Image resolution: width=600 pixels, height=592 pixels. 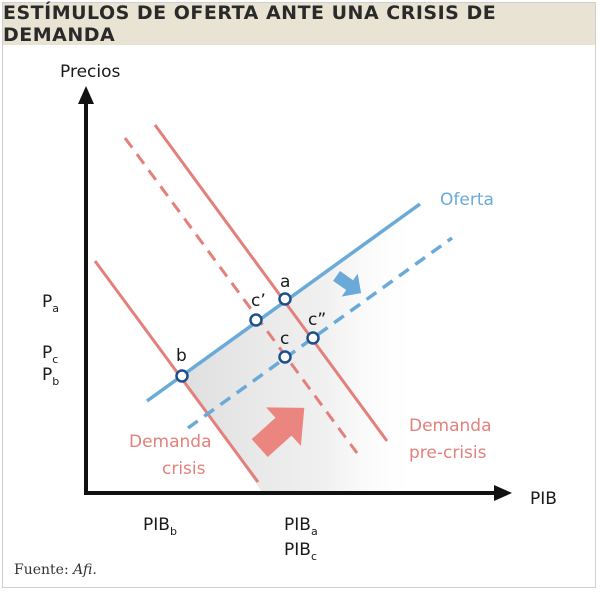 What do you see at coordinates (50, 303) in the screenshot?
I see `y-tick-pa: Pa` at bounding box center [50, 303].